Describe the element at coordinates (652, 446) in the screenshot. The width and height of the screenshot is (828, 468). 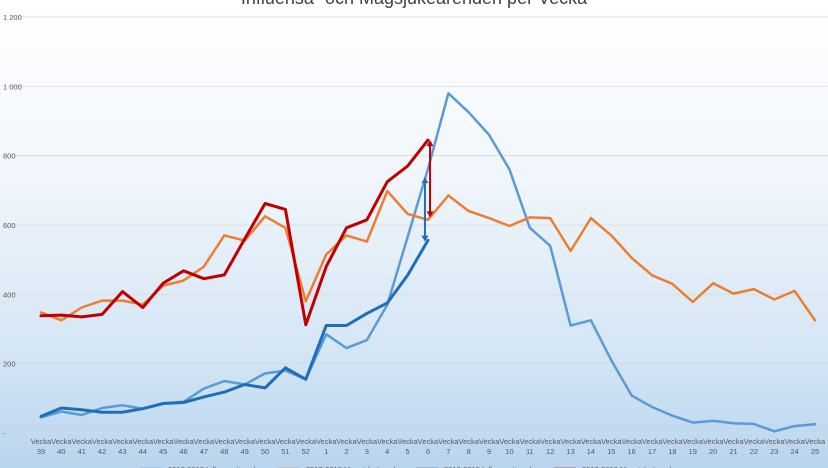
I see `x-tick-label: Vecka 17` at that location.